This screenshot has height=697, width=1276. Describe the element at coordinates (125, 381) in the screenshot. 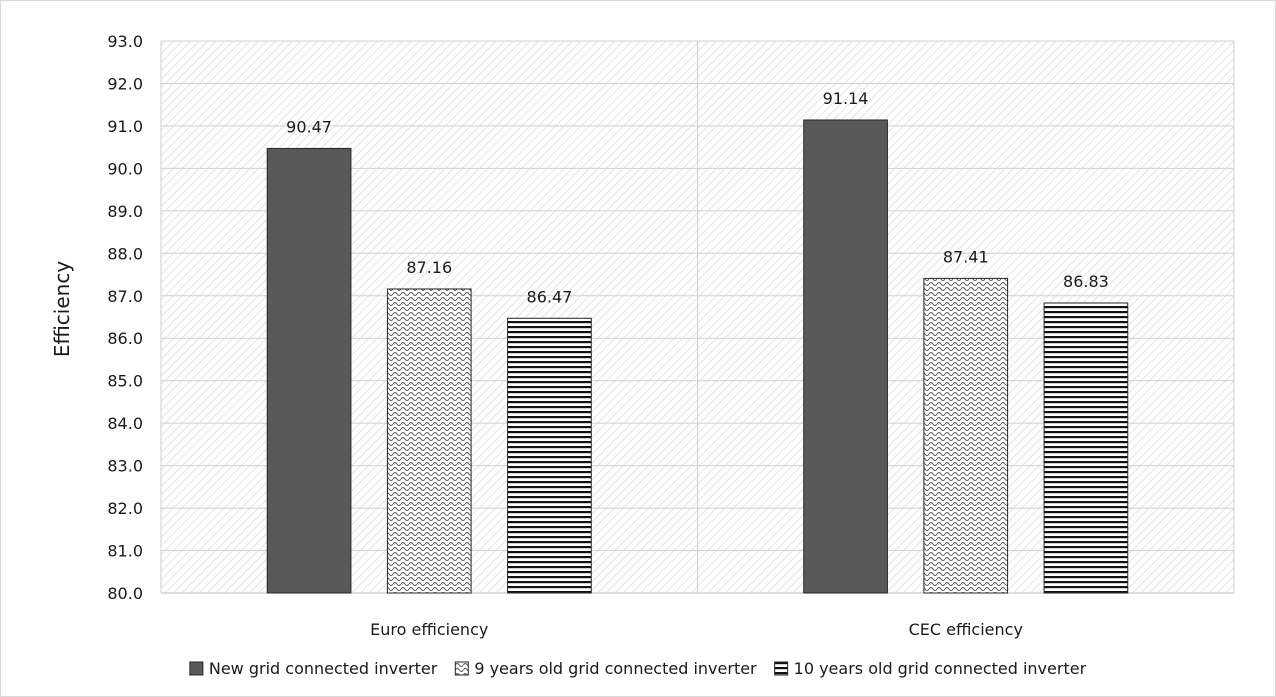

I see `y-tick-label: 85.0` at that location.